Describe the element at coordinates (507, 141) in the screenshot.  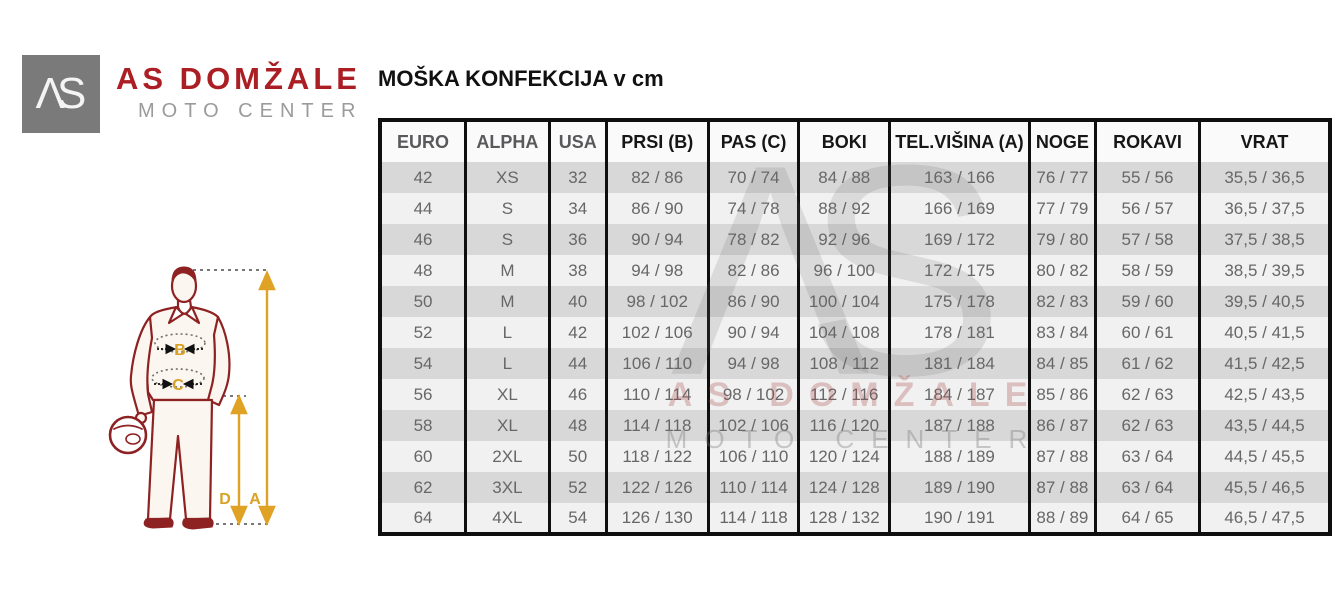
I see `column-header: ALPHA` at that location.